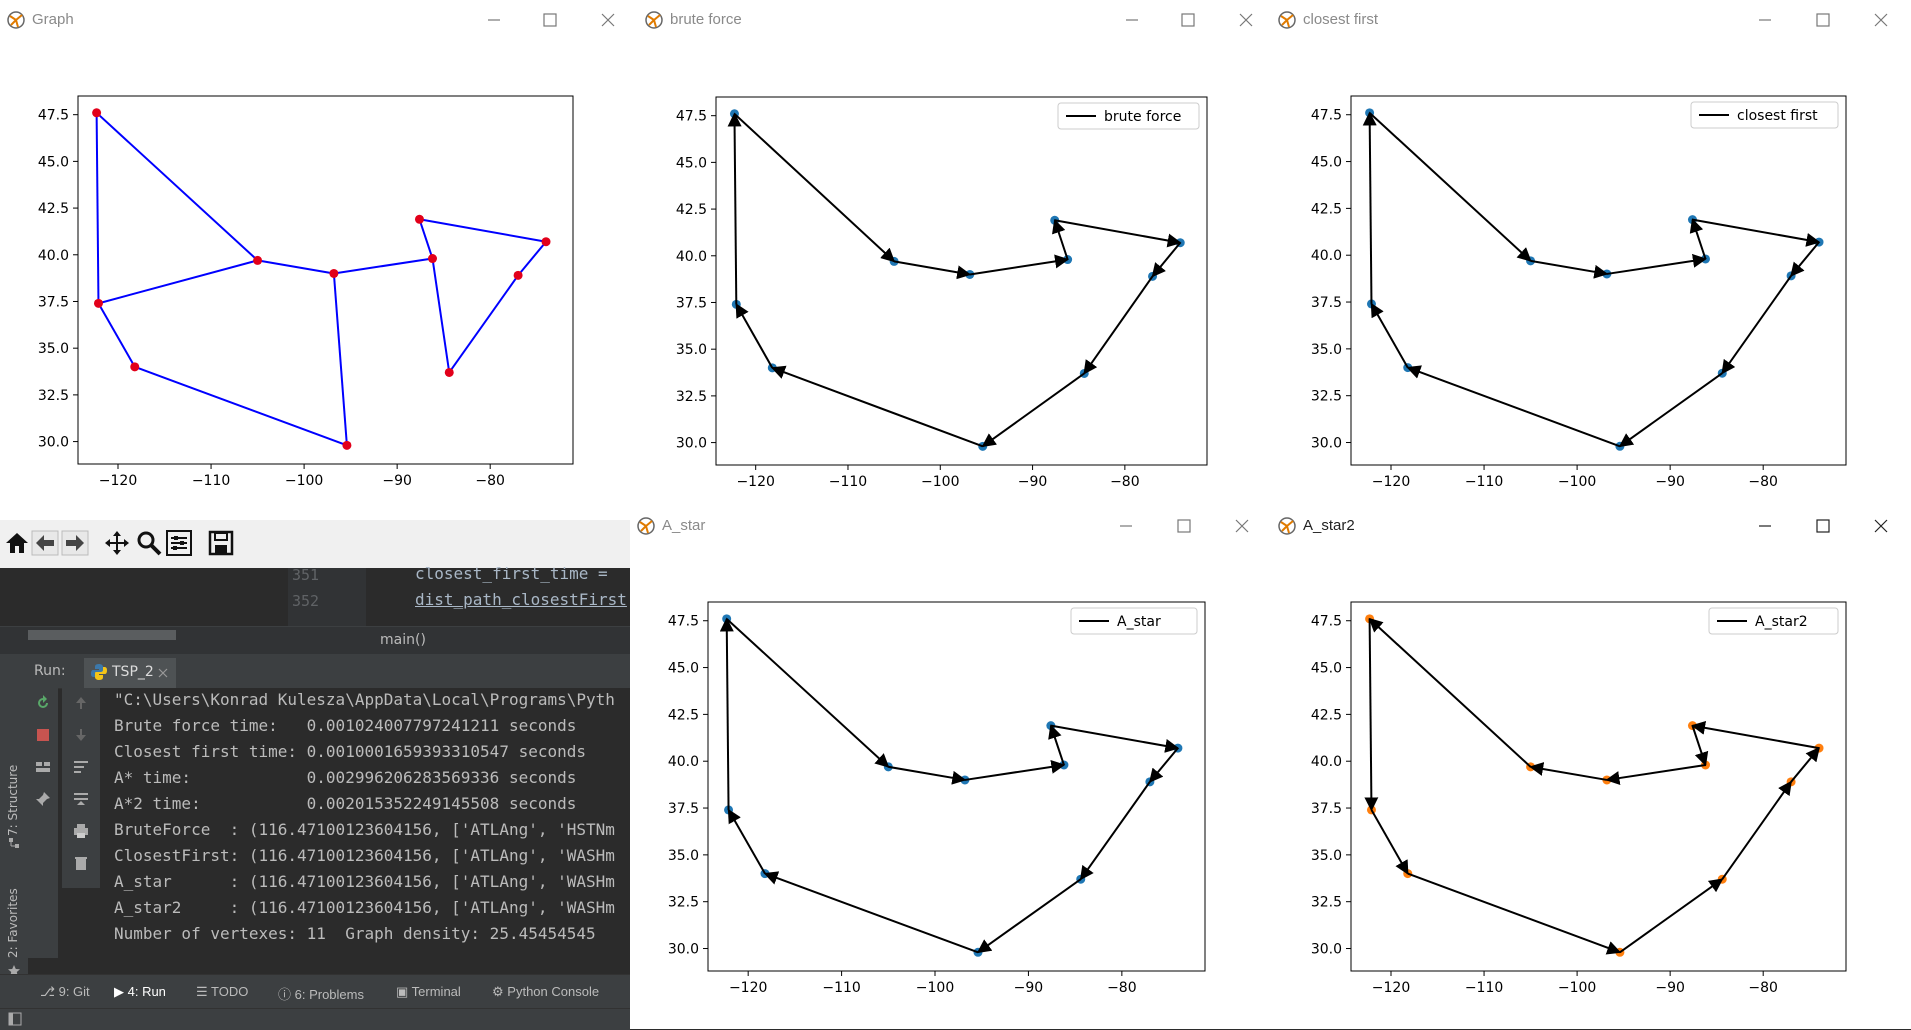 This screenshot has height=1030, width=1911. I want to click on window-titlebar: brute force, so click(954, 20).